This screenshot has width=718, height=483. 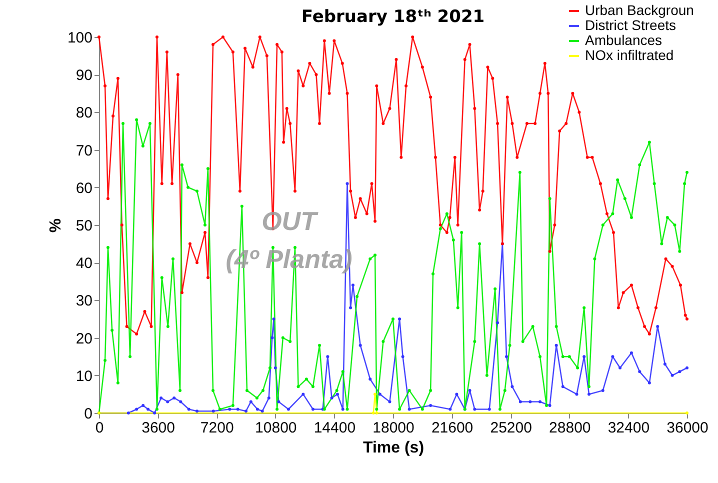 What do you see at coordinates (79, 38) in the screenshot?
I see `y-tick-label: 100` at bounding box center [79, 38].